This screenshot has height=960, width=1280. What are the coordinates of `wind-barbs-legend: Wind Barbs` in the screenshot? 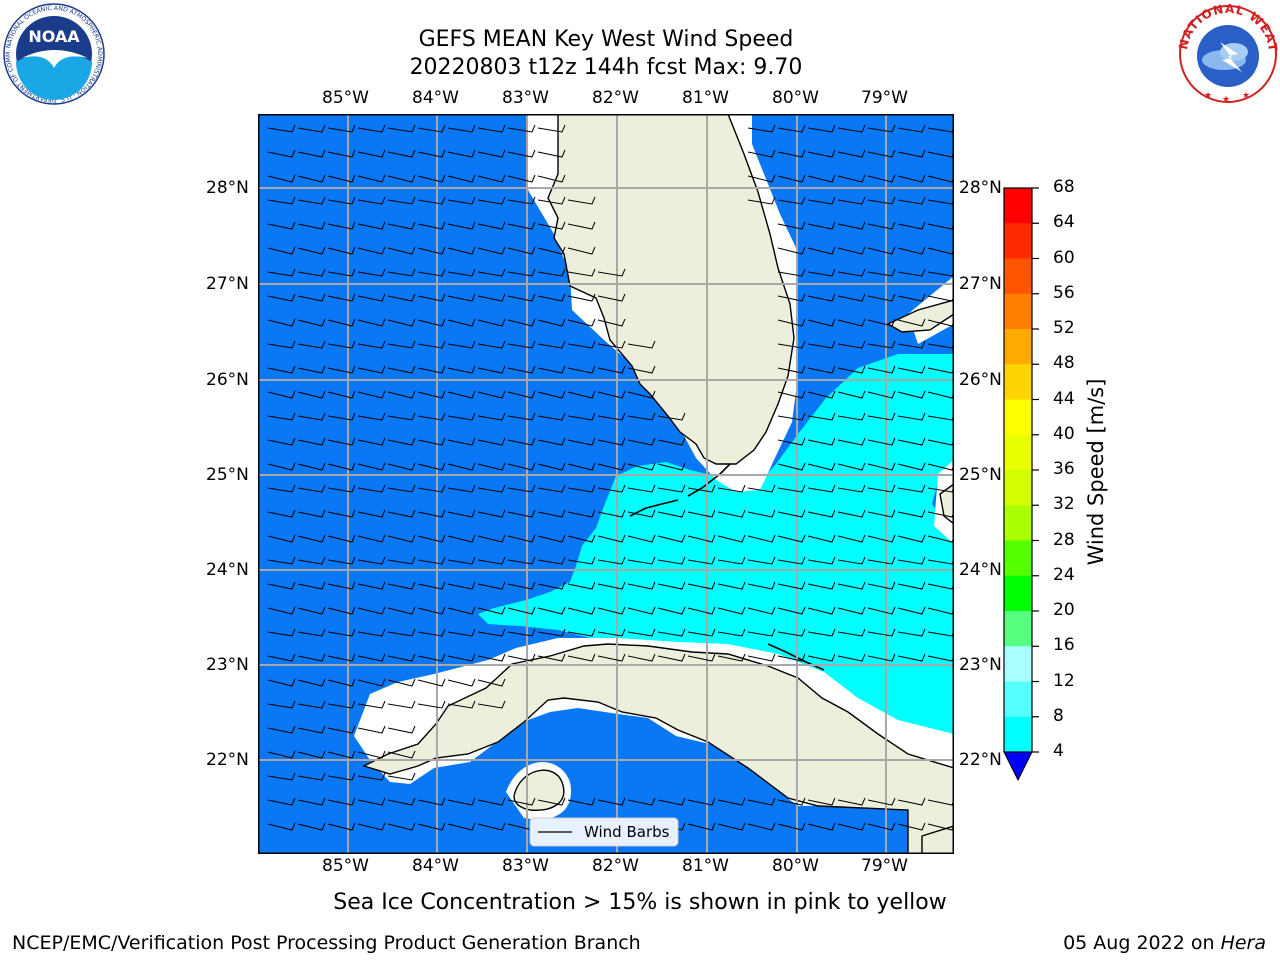 It's located at (604, 832).